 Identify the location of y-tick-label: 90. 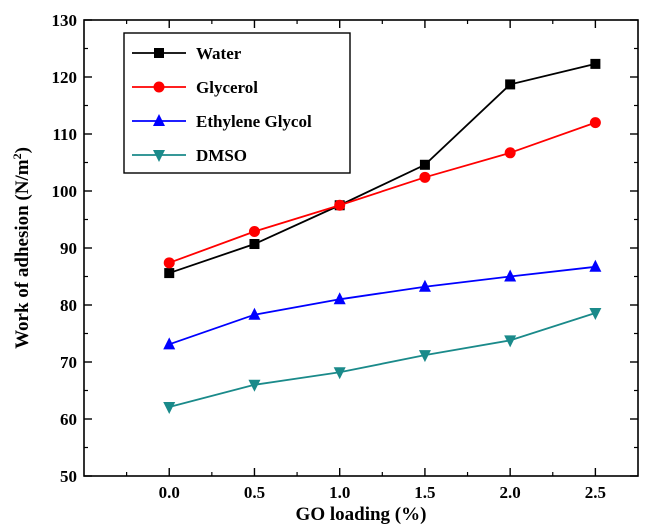
(68, 248).